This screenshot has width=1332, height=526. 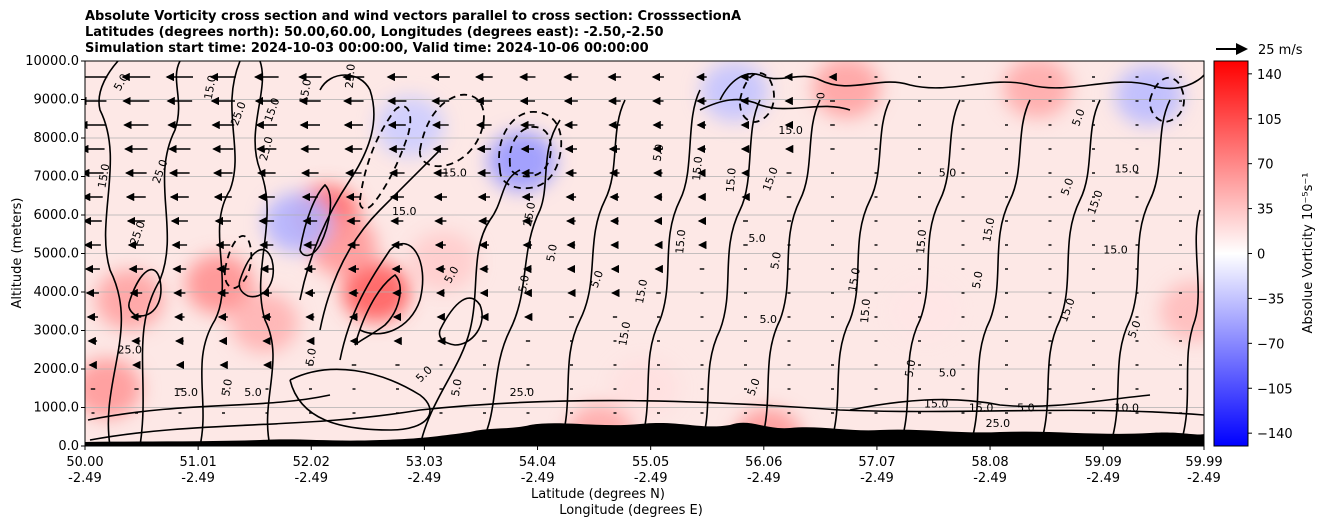 I want to click on colorbar-ticks: 140 105 70 35 0 −35 −70 −105 −140, so click(x=1270, y=255).